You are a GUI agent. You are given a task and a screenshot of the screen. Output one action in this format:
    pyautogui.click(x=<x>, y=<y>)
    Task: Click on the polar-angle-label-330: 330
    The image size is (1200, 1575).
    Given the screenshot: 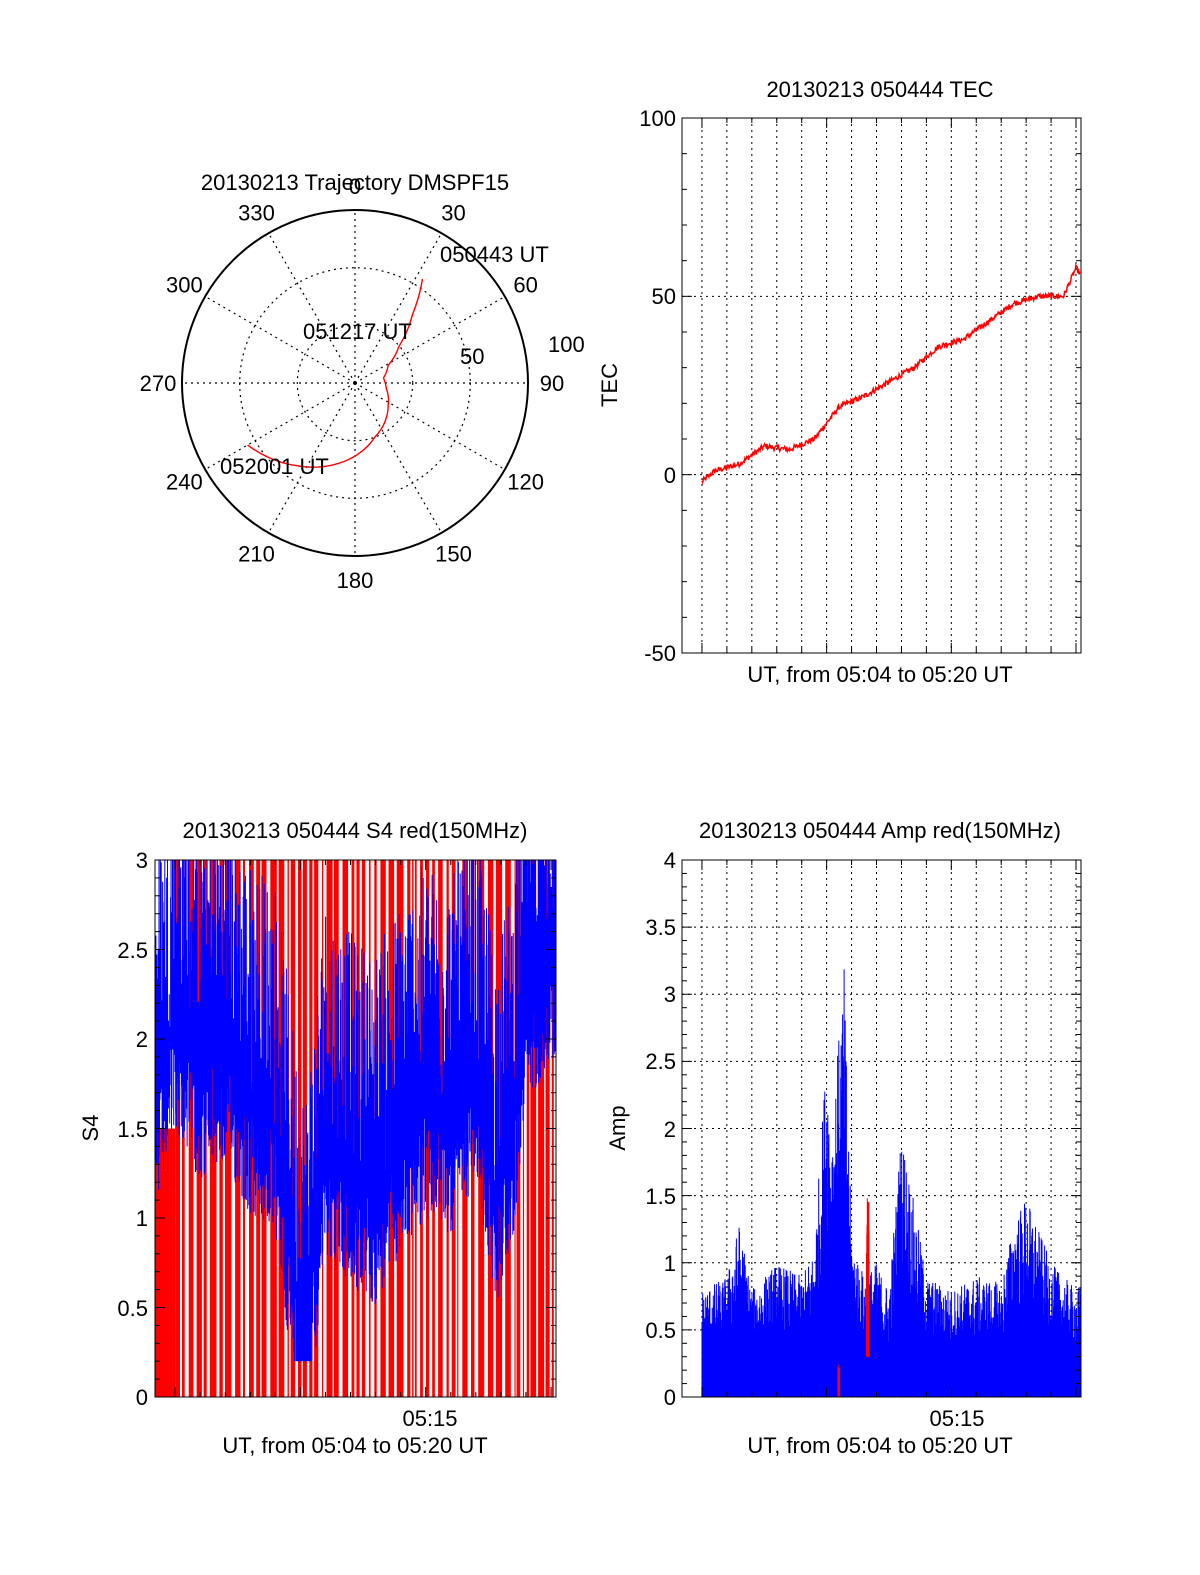 What is the action you would take?
    pyautogui.click(x=256, y=212)
    